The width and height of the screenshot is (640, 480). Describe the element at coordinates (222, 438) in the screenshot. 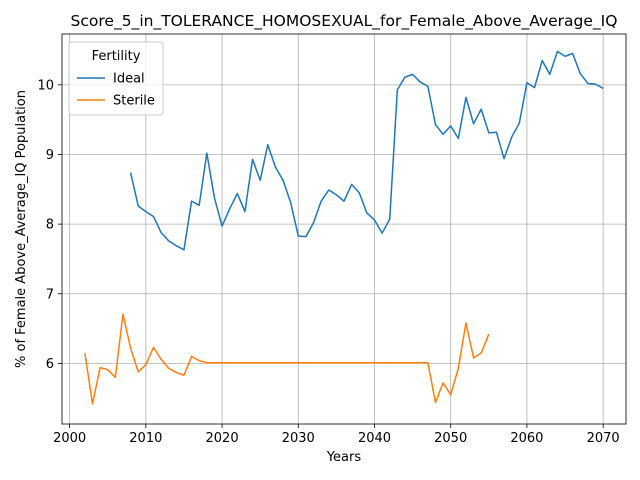

I see `x-tick-label: 2020` at that location.